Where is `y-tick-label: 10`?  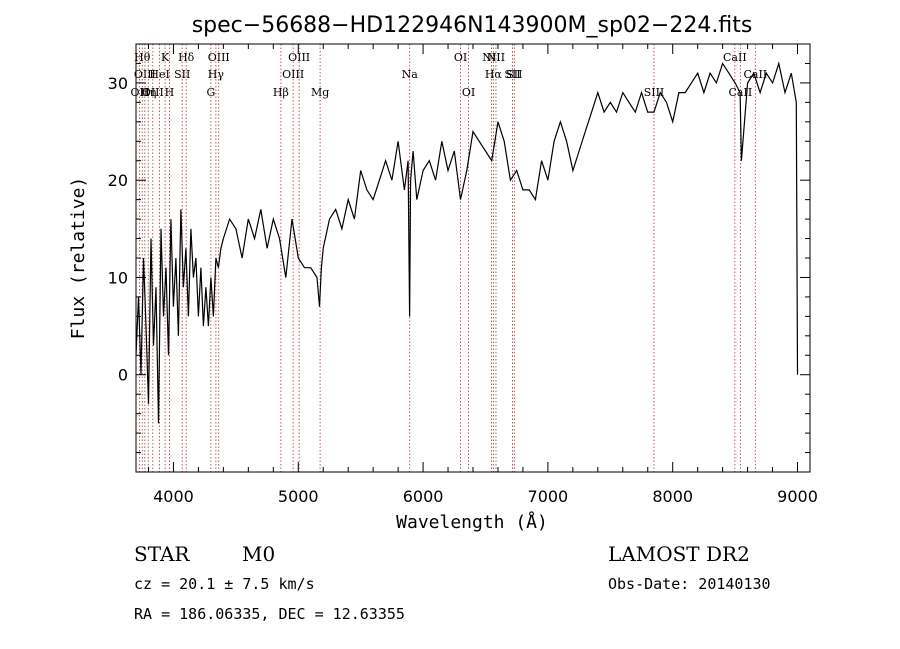
y-tick-label: 10 is located at coordinates (118, 277).